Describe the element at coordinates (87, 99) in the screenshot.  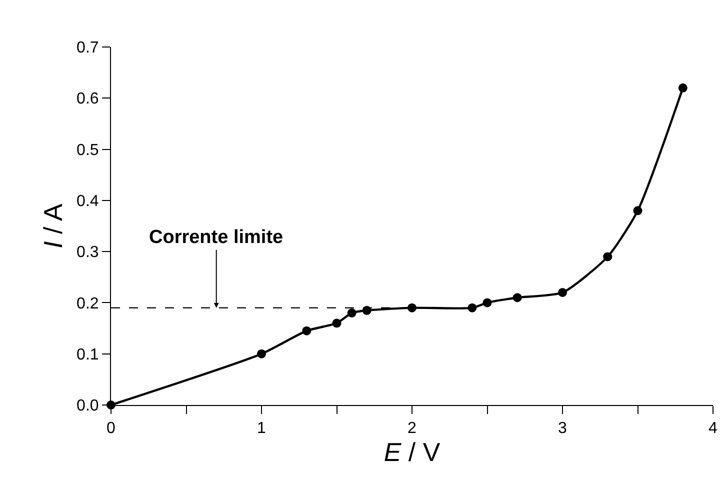
I see `y-tick-label: 0.6` at that location.